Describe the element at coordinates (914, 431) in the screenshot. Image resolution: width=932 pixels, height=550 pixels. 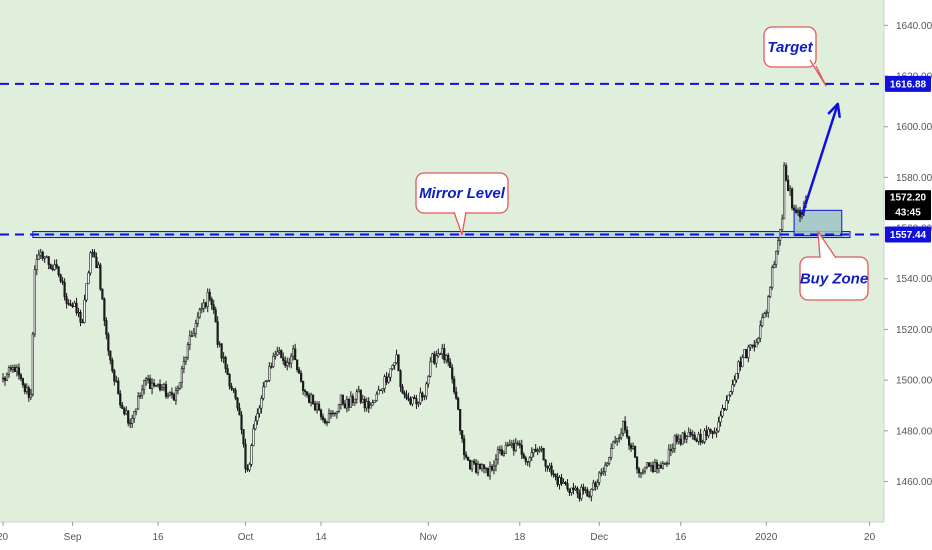
I see `y-tick-label: 1480.00` at that location.